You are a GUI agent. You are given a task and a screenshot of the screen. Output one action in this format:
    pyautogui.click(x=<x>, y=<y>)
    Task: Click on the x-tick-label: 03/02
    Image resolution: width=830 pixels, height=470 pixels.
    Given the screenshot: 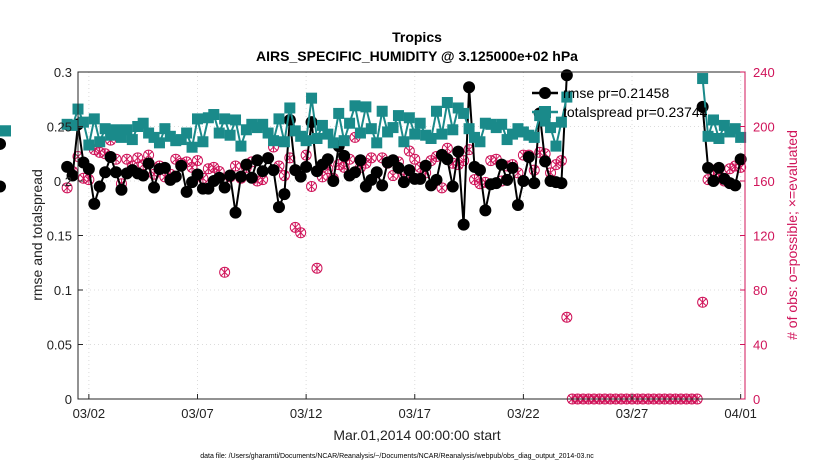 What is the action you would take?
    pyautogui.click(x=89, y=413)
    